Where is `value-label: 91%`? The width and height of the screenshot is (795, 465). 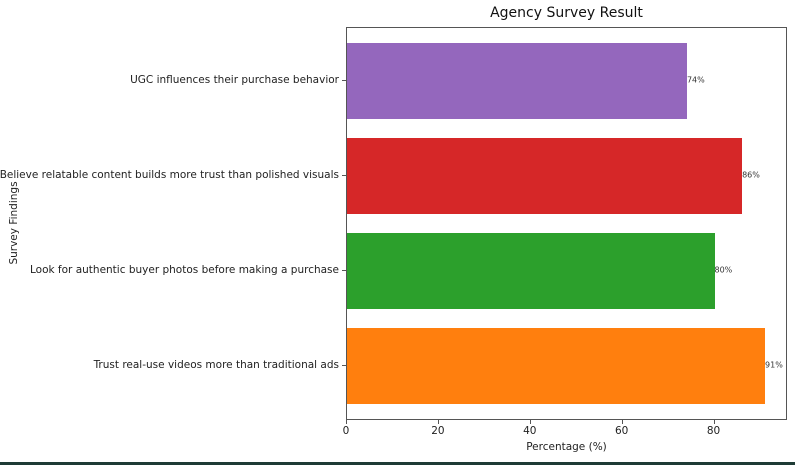
value-label: 91% is located at coordinates (774, 365).